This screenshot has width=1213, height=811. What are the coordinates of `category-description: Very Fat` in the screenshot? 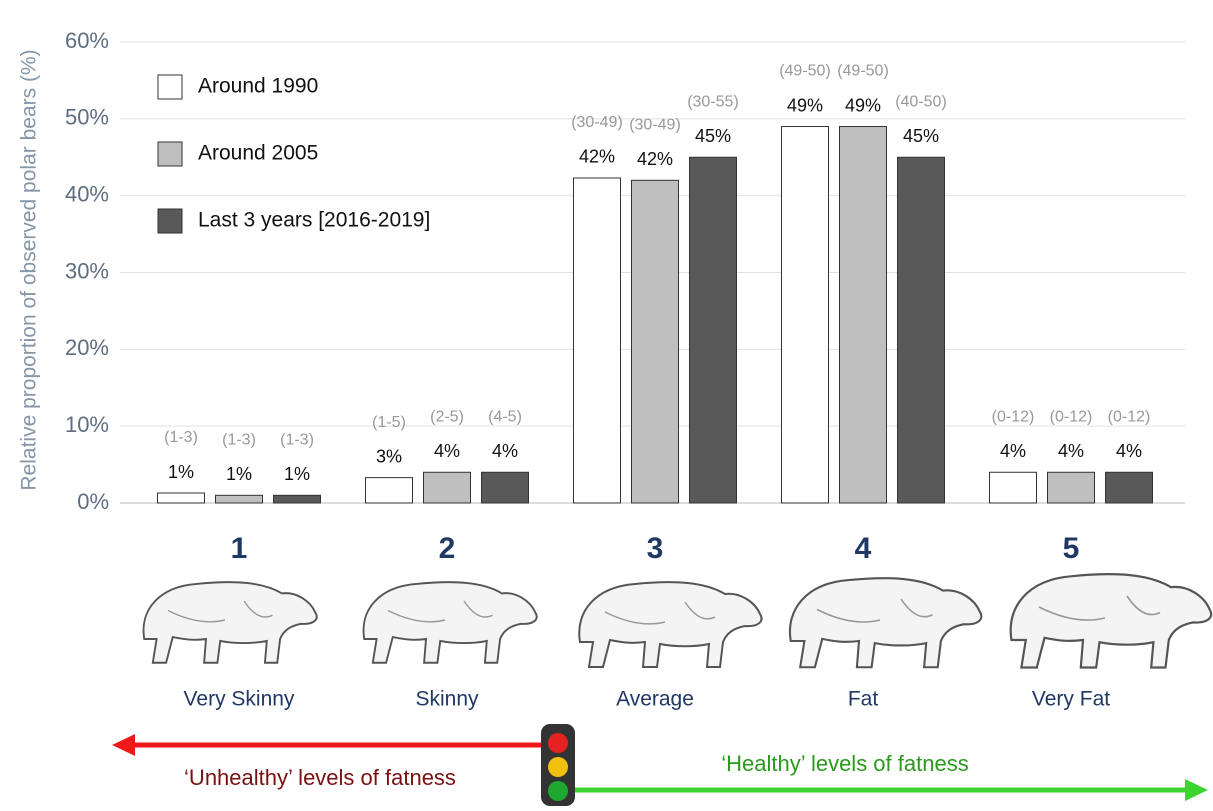 It's located at (1071, 699).